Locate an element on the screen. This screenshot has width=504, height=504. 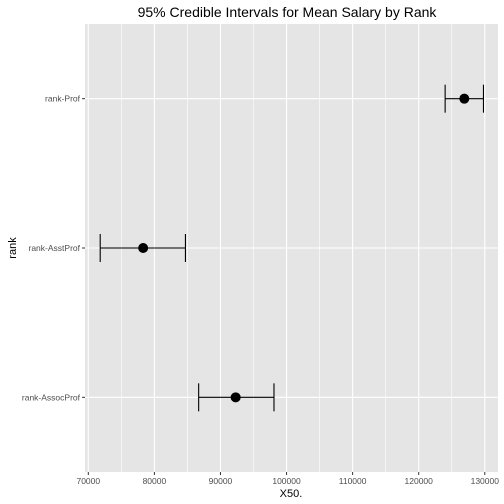
x-tick-label: 130000 is located at coordinates (485, 481).